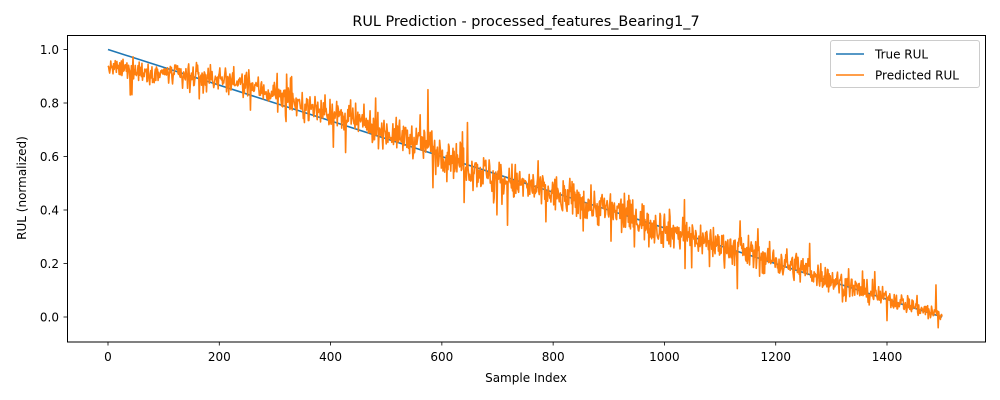 This screenshot has width=1000, height=400. I want to click on x-tick-label: 200, so click(219, 357).